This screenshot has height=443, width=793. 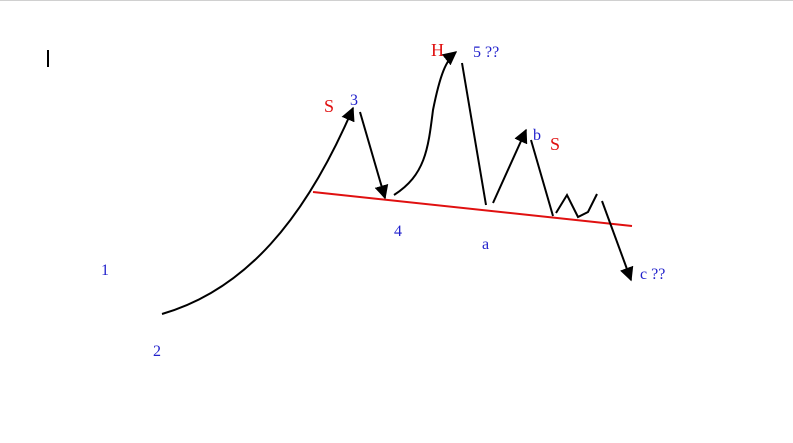 What do you see at coordinates (555, 144) in the screenshot?
I see `right-shoulder-label: S` at bounding box center [555, 144].